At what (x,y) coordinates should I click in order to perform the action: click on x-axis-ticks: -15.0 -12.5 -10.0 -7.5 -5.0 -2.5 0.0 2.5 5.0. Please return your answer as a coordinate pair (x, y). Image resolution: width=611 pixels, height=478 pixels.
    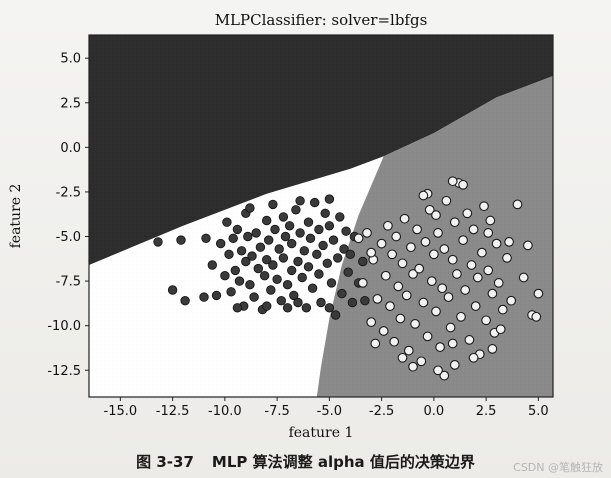
    Looking at the image, I should click on (326, 408).